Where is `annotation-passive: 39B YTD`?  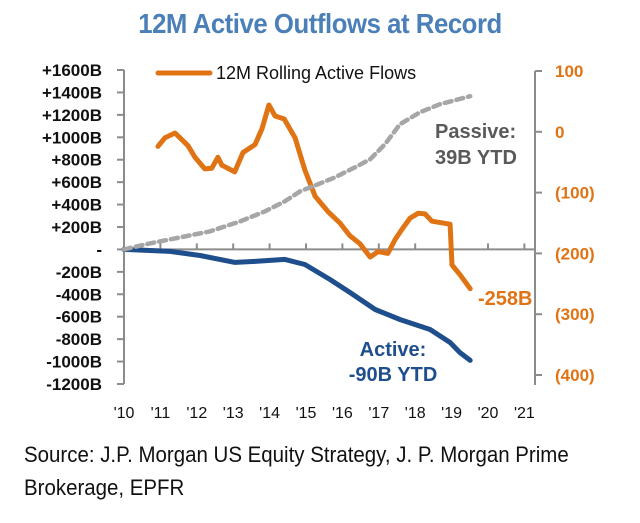
annotation-passive: 39B YTD is located at coordinates (476, 158).